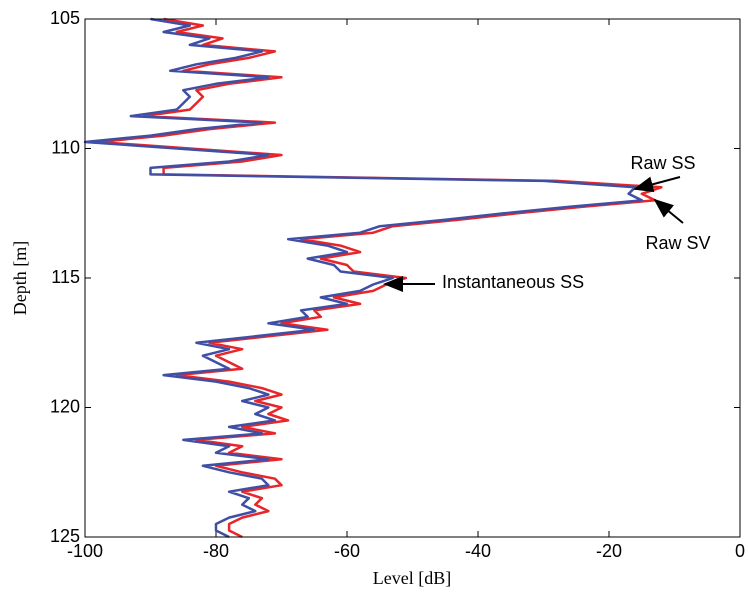 This screenshot has height=597, width=749. What do you see at coordinates (65, 18) in the screenshot?
I see `y-tick-label: 105` at bounding box center [65, 18].